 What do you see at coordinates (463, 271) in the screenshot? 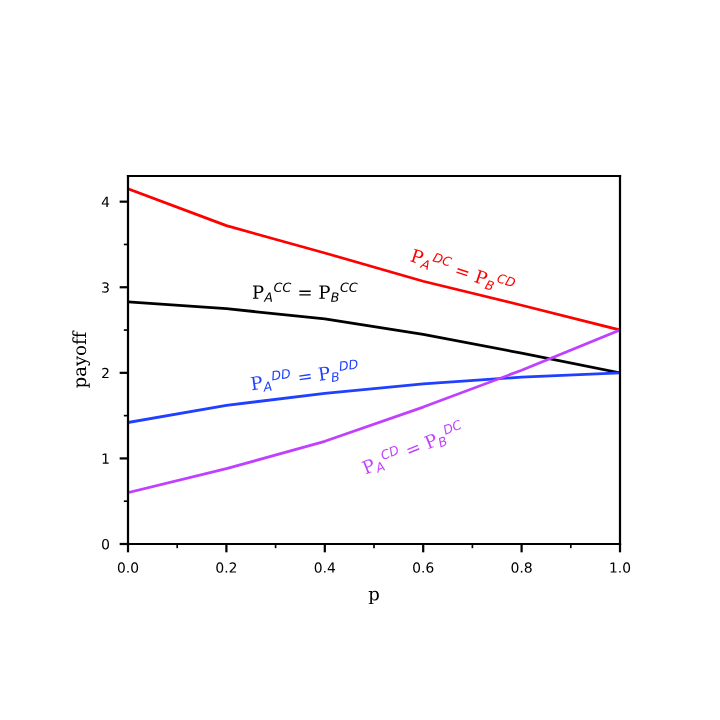
I see `text: P$_{A}$$^{DC}$ = P$_{B}$$^{CD}$` at bounding box center [463, 271].